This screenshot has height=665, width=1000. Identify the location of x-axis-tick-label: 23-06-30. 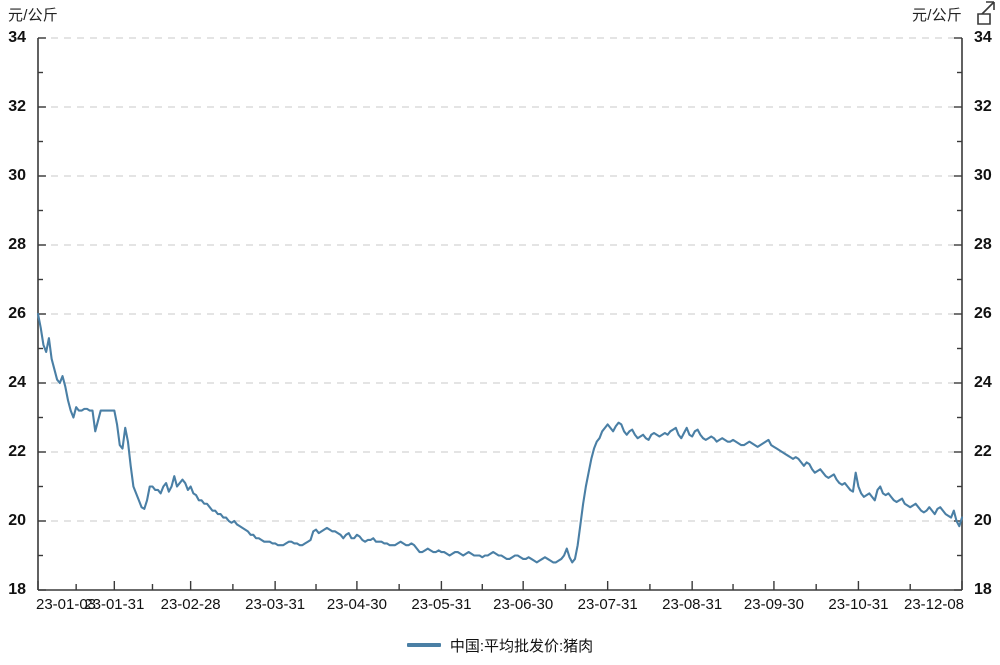
(523, 604).